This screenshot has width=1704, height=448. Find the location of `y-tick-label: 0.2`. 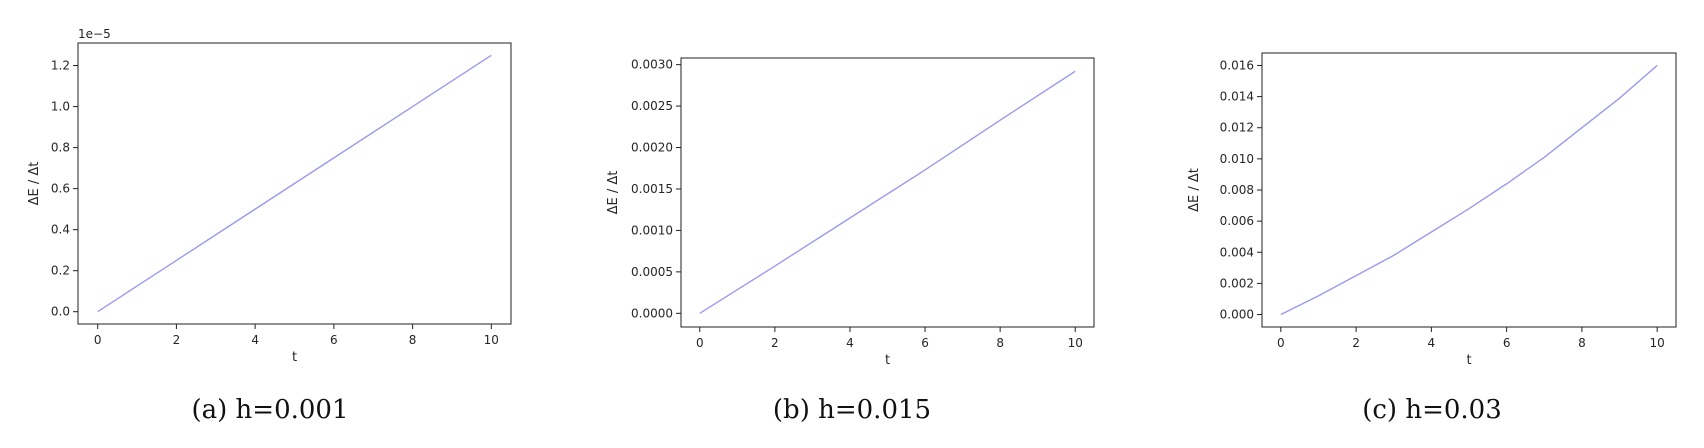

y-tick-label: 0.2 is located at coordinates (60, 271).